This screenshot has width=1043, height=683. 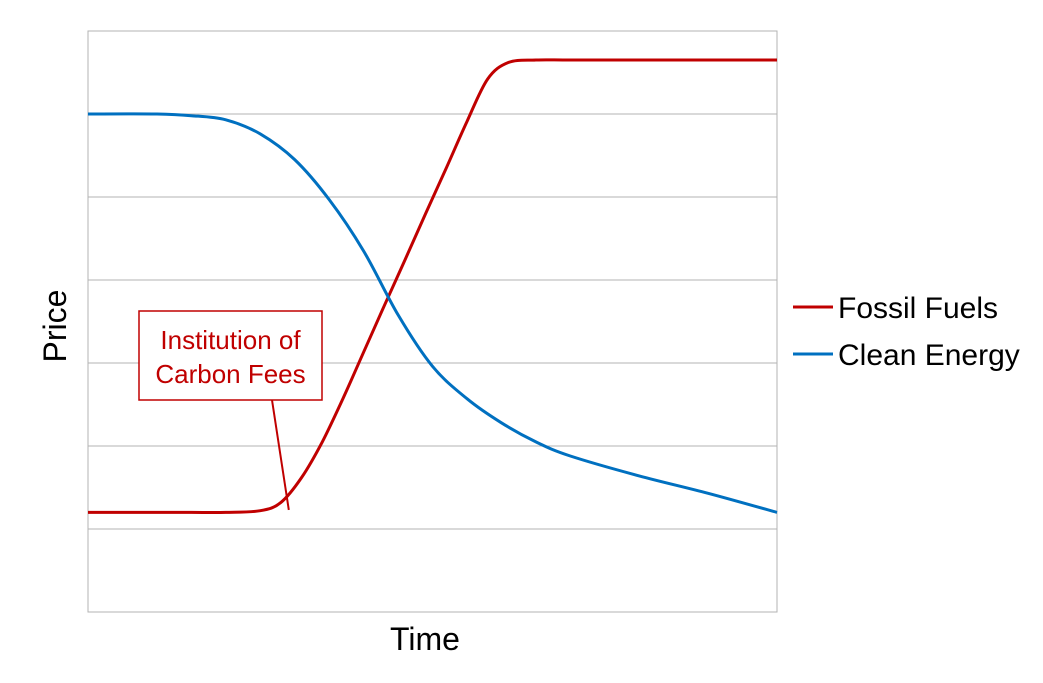 I want to click on annotation-pointer, so click(x=280, y=455).